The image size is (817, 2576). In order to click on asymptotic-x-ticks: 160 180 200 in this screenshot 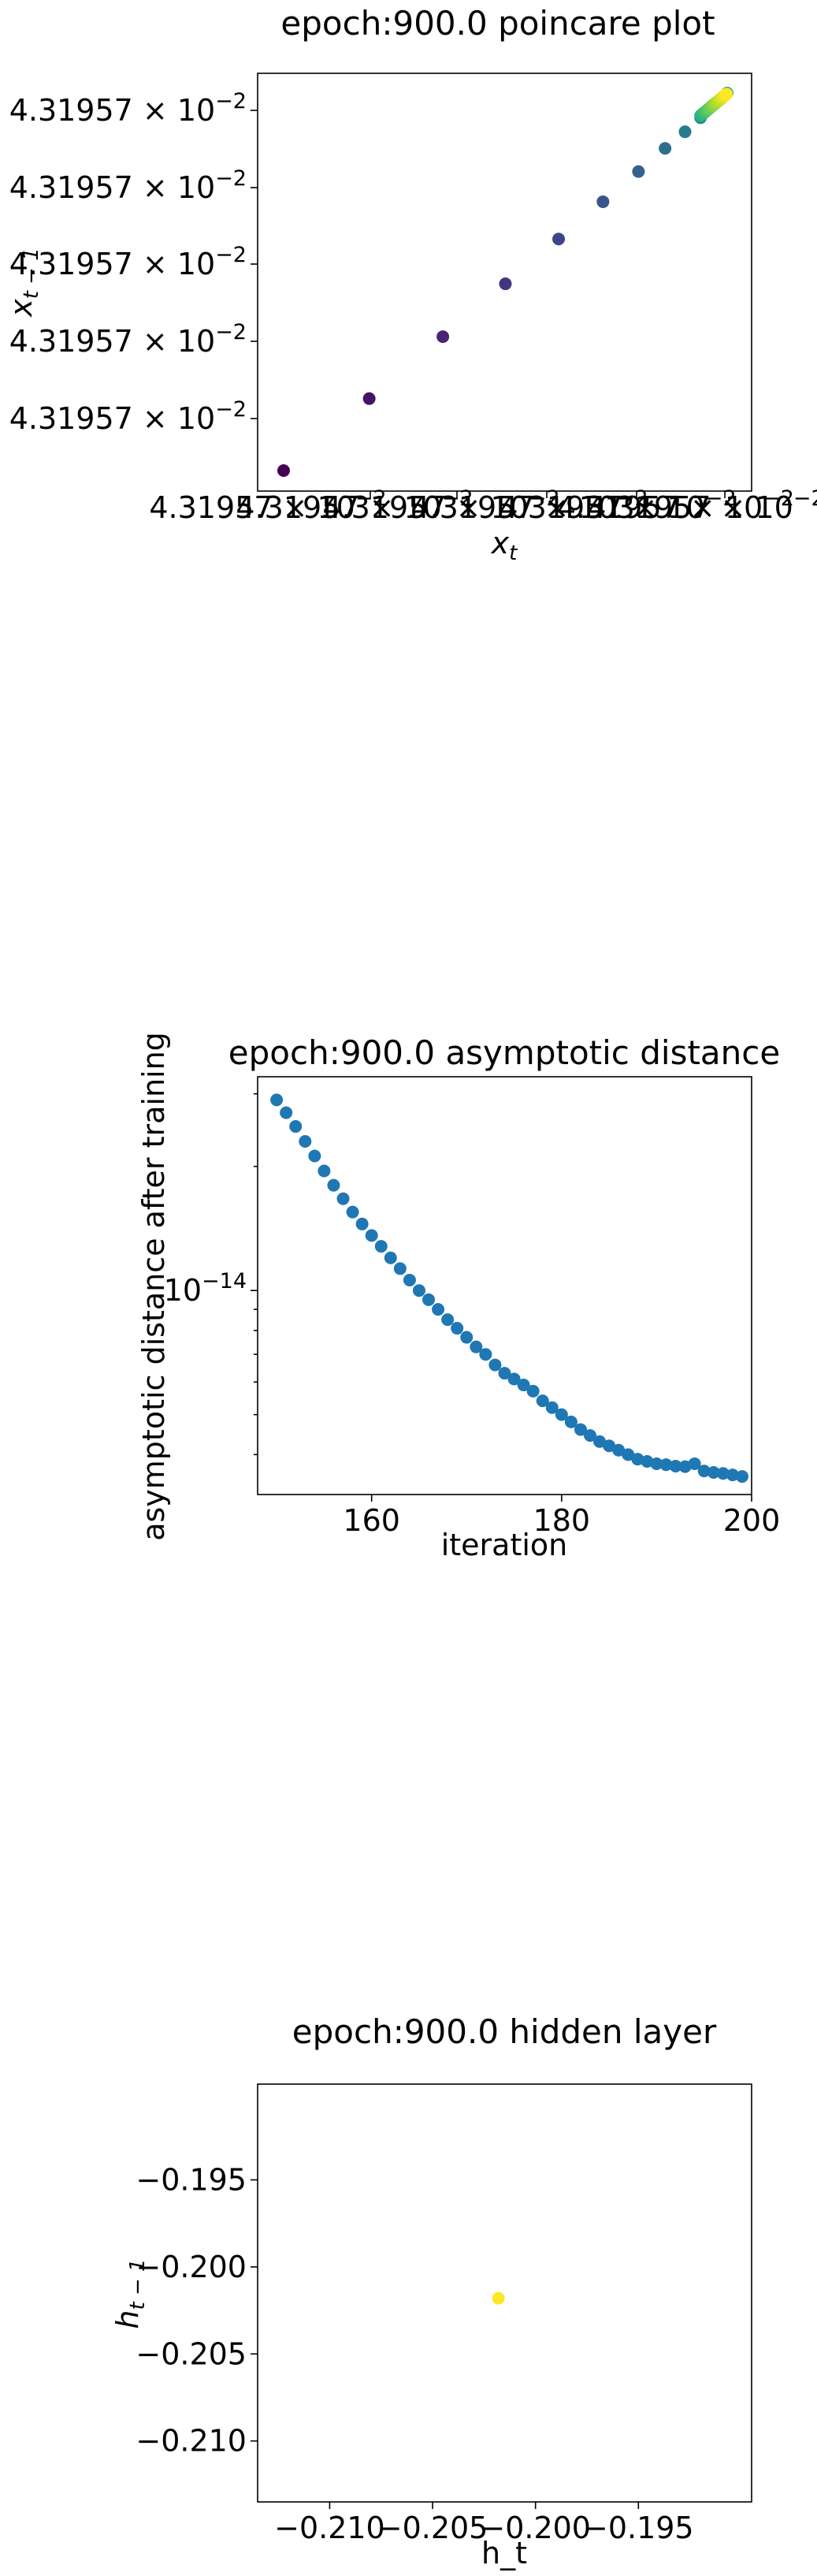, I will do `click(561, 1516)`.